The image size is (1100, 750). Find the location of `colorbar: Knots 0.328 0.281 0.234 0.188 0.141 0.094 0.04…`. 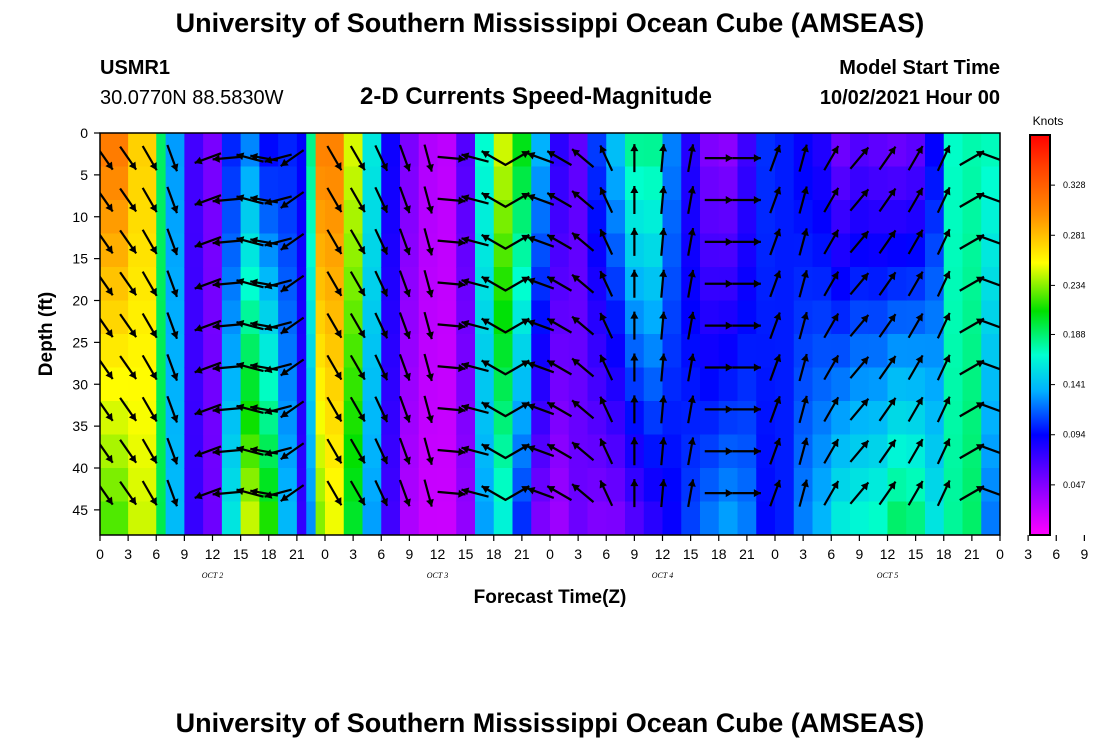

colorbar: Knots 0.328 0.281 0.234 0.188 0.141 0.094 0.04… is located at coordinates (1057, 325).